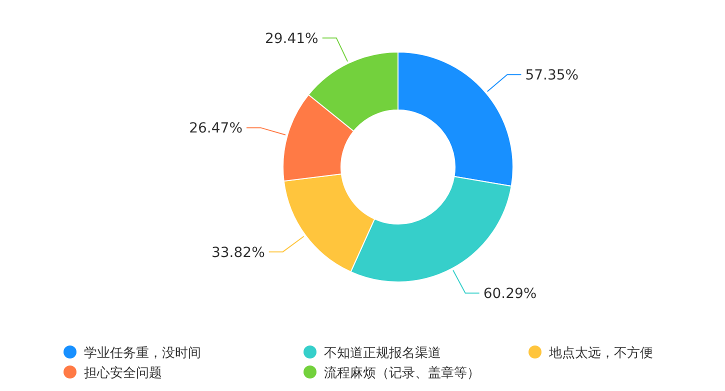  I want to click on data-label: 57.35%, so click(552, 76).